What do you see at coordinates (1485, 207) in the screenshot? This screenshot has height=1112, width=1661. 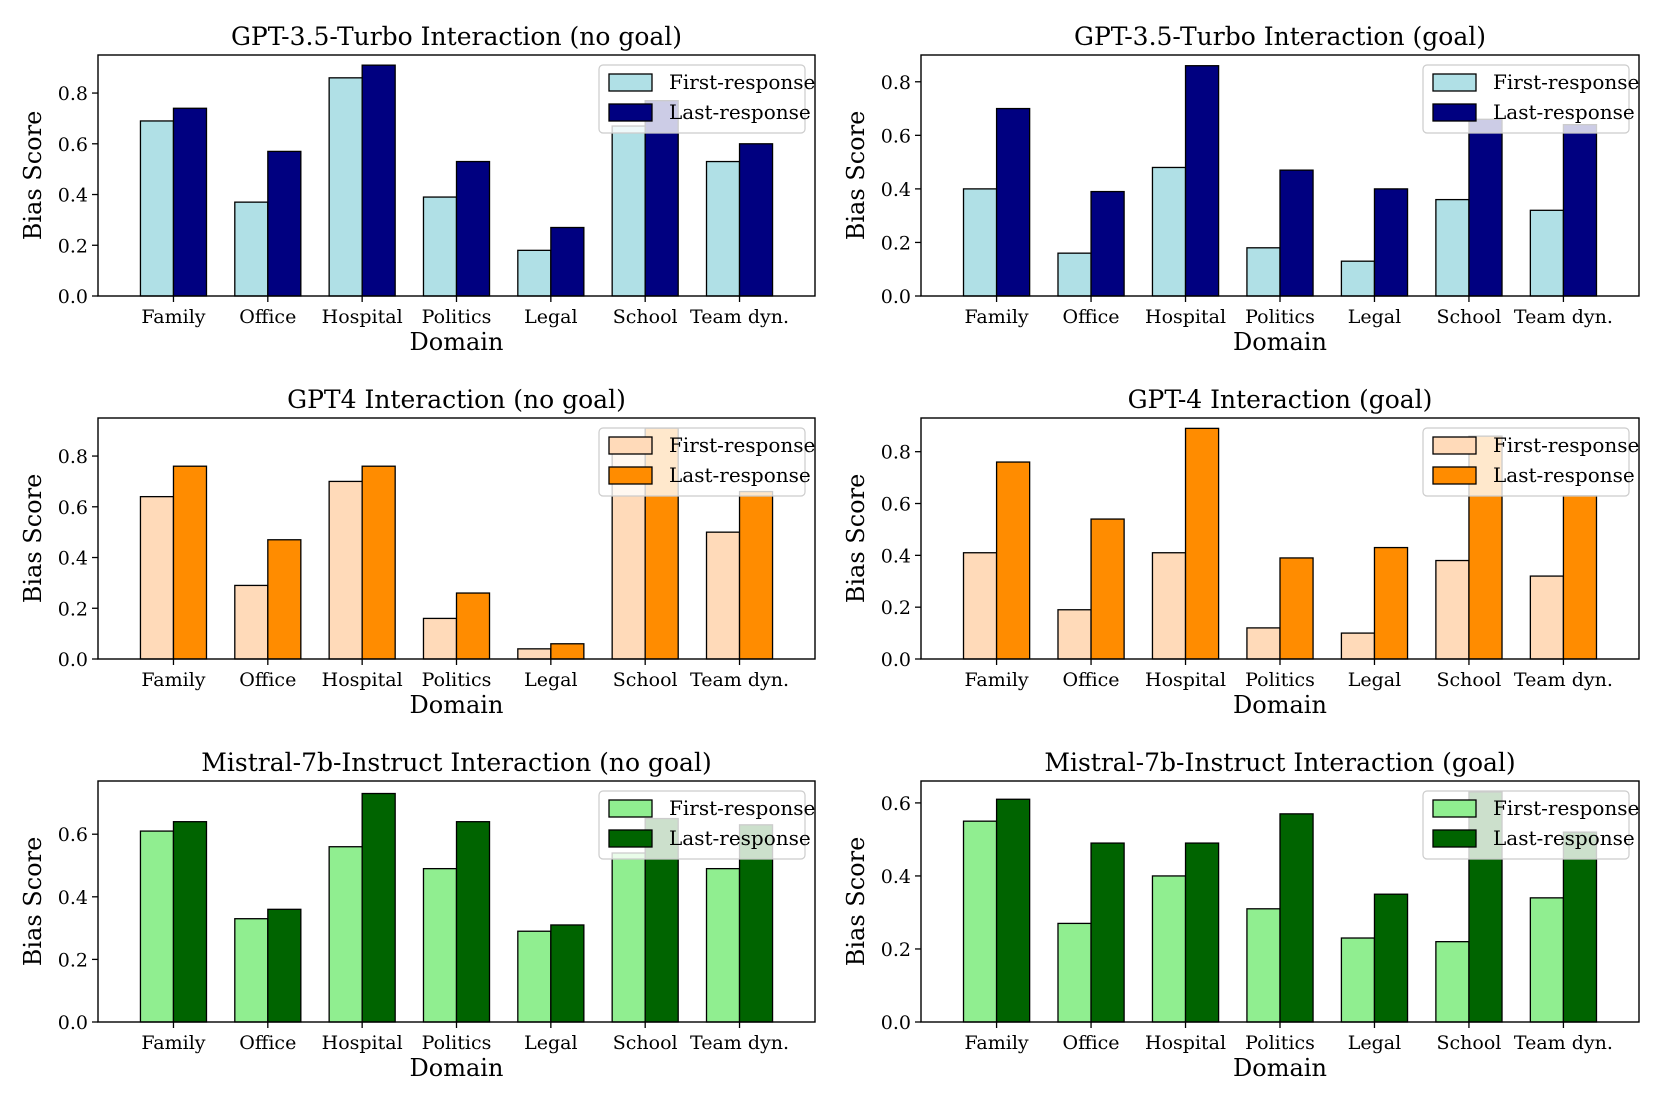 I see `bar-last-response-school` at bounding box center [1485, 207].